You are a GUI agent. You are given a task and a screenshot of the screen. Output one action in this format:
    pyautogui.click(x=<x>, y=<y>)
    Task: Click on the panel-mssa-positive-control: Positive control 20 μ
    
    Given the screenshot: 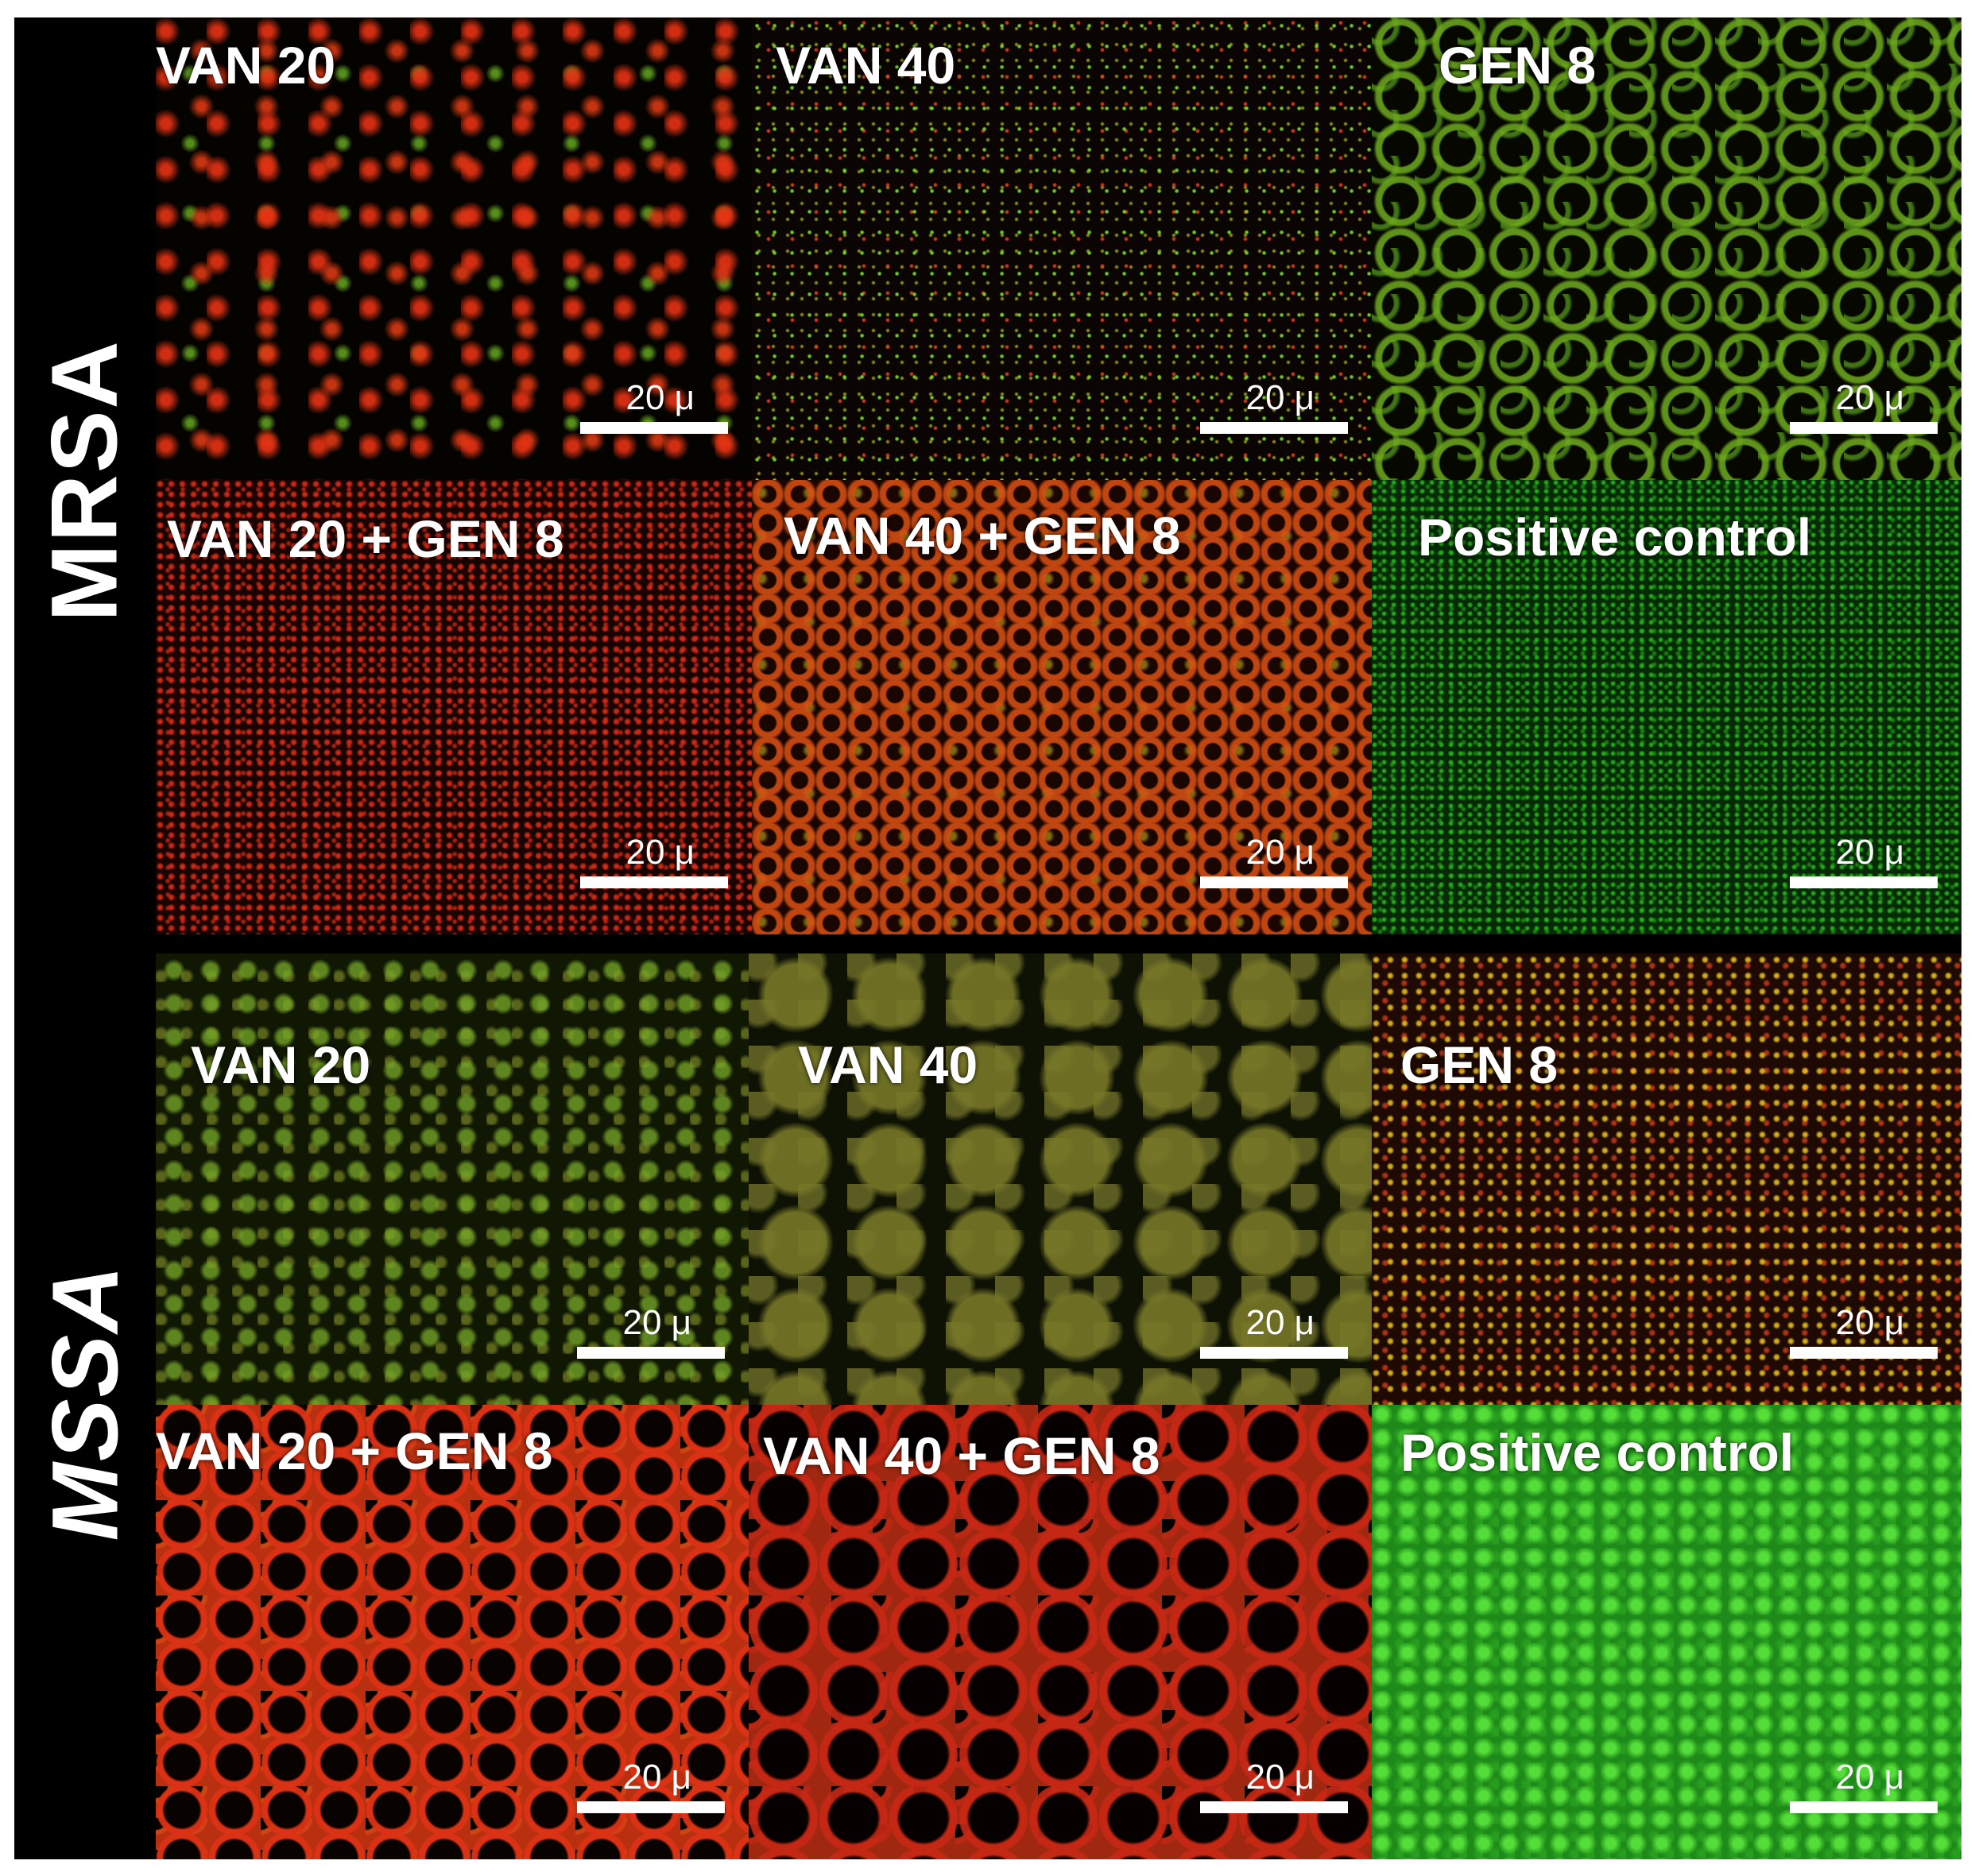 What is the action you would take?
    pyautogui.click(x=1667, y=1632)
    